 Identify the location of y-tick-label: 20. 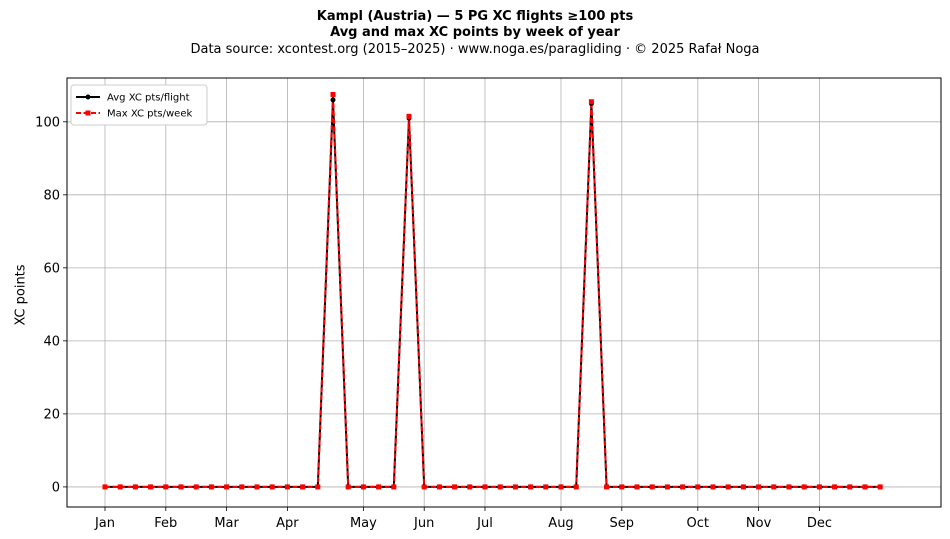
(51, 414).